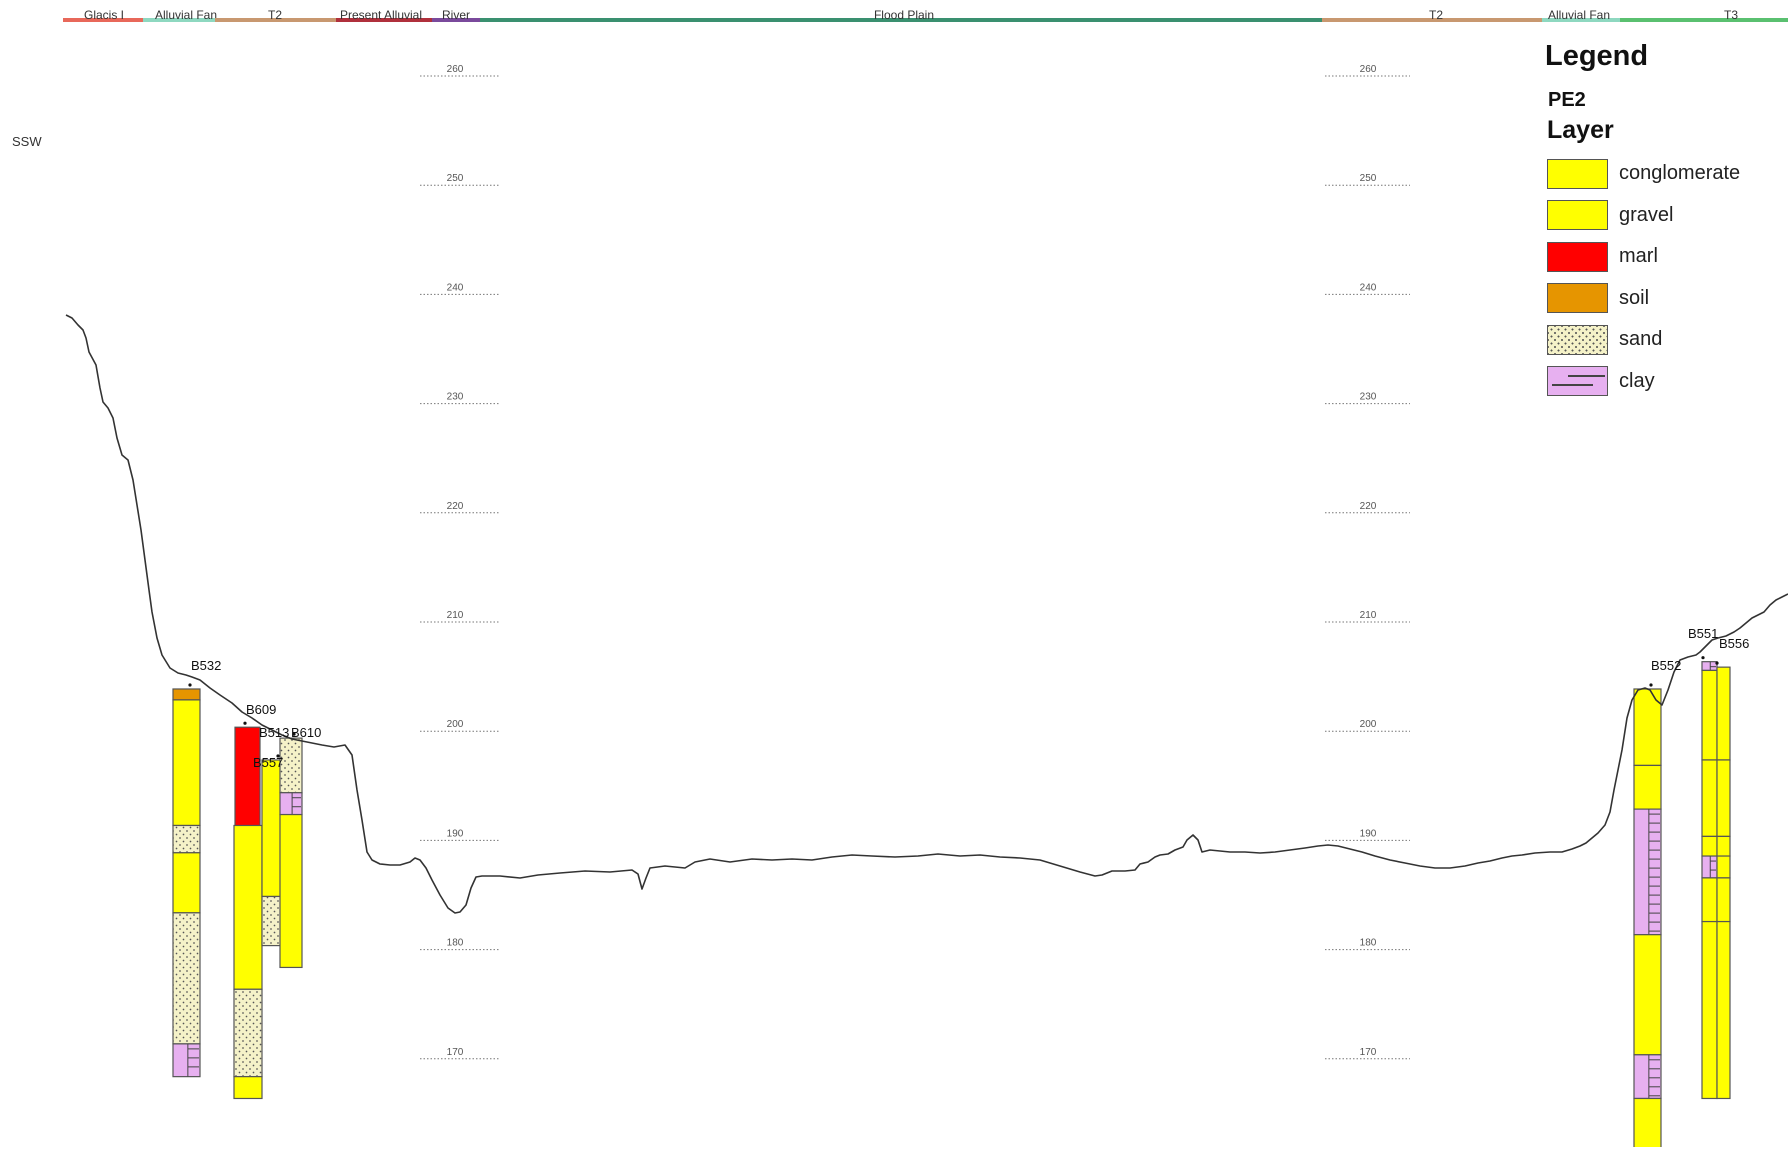 The width and height of the screenshot is (1788, 1152). Describe the element at coordinates (455, 1052) in the screenshot. I see `left-elevation-label: 170` at that location.